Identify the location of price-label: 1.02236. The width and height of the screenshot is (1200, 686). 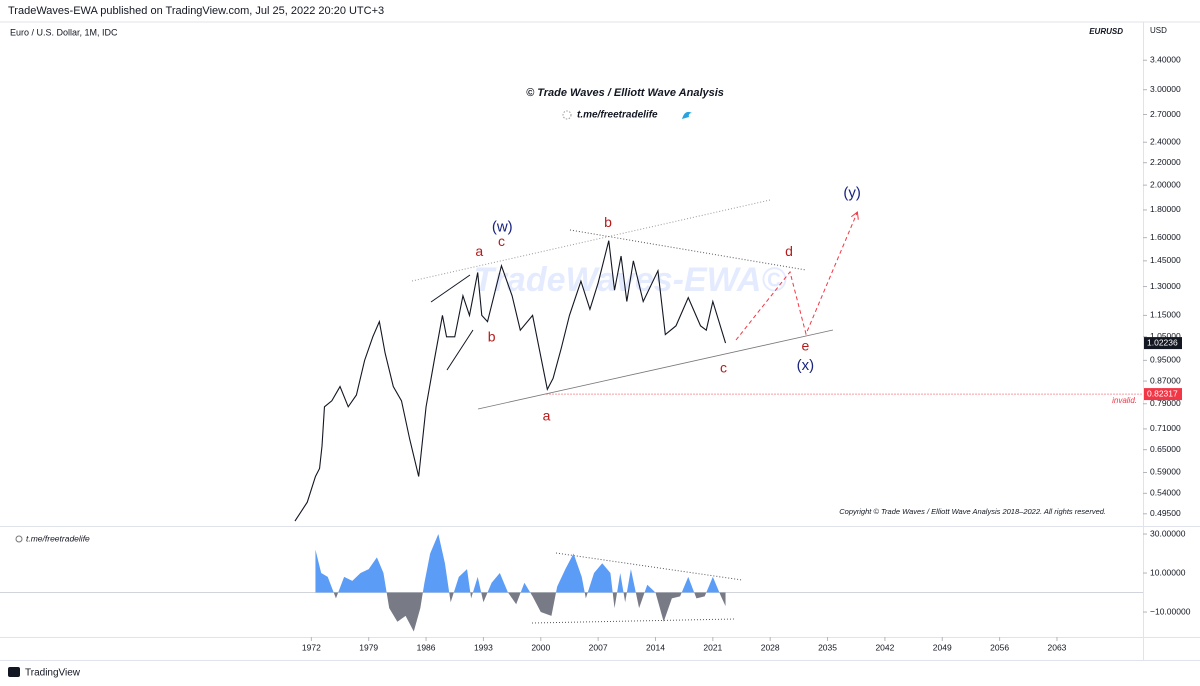
(1162, 342).